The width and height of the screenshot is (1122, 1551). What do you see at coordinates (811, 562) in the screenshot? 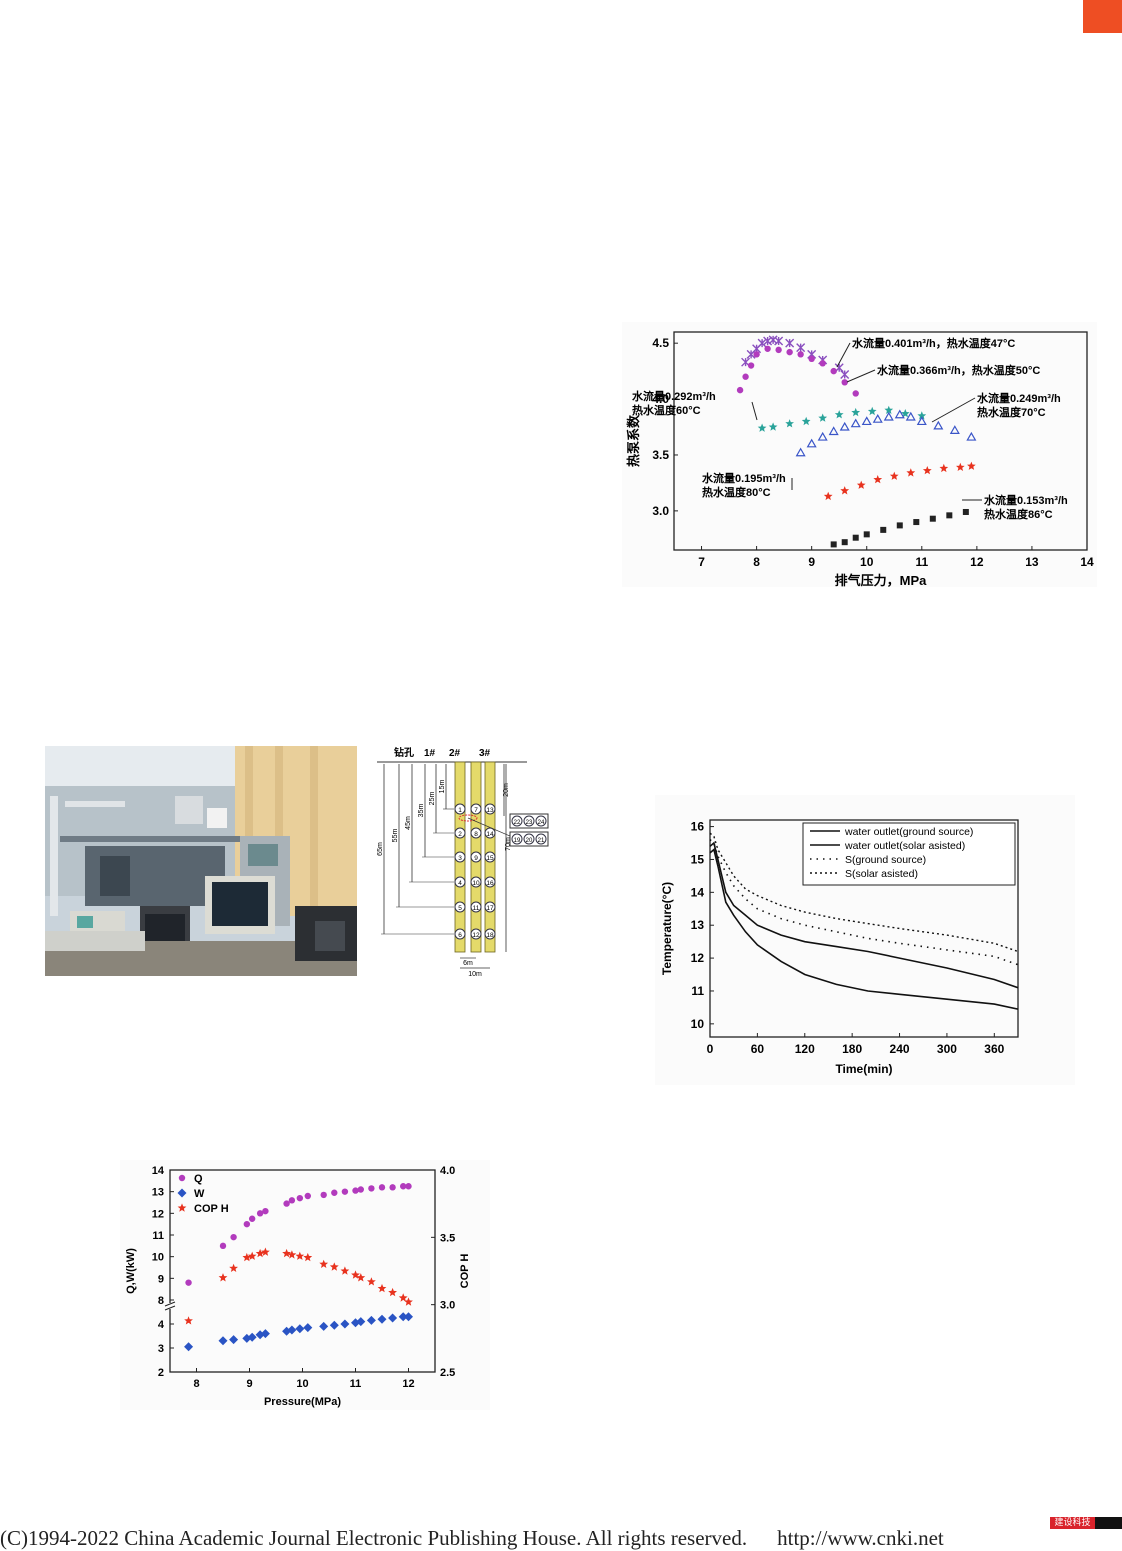
I see `x-tick-label: 9` at bounding box center [811, 562].